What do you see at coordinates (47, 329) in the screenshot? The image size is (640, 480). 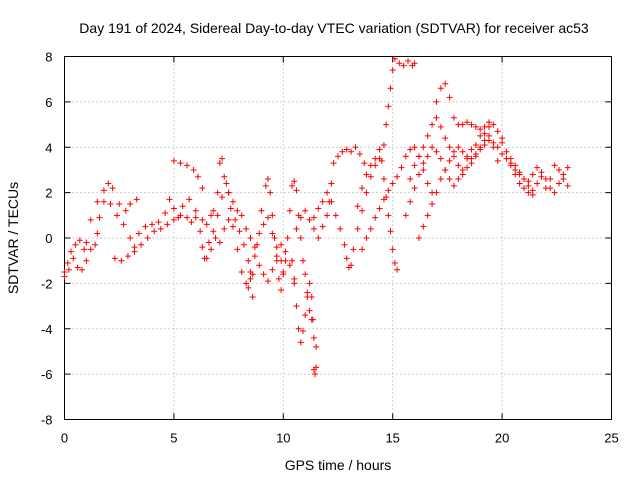 I see `y-tick-label: -4` at bounding box center [47, 329].